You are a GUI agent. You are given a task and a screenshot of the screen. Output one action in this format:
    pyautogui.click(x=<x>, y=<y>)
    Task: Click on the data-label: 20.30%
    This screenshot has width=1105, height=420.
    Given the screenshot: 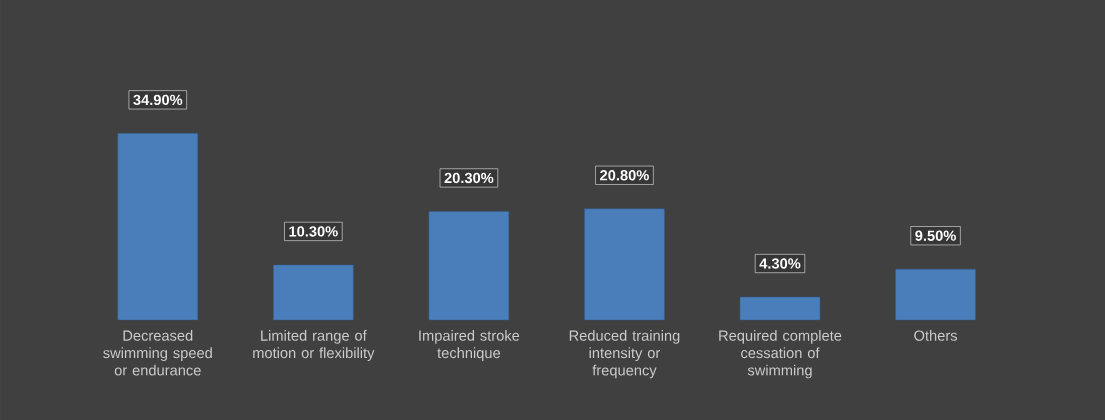 What is the action you would take?
    pyautogui.click(x=469, y=178)
    